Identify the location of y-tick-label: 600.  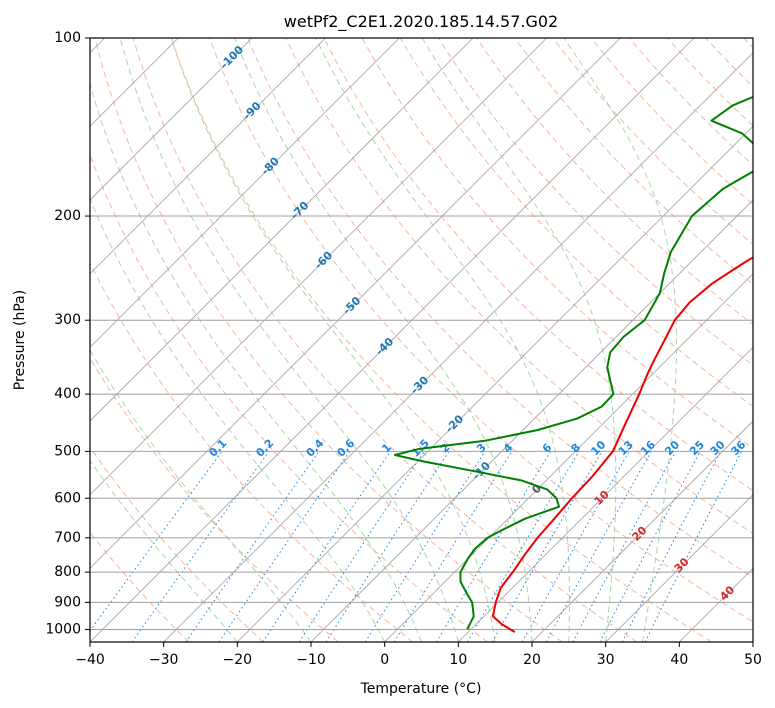
(67, 498).